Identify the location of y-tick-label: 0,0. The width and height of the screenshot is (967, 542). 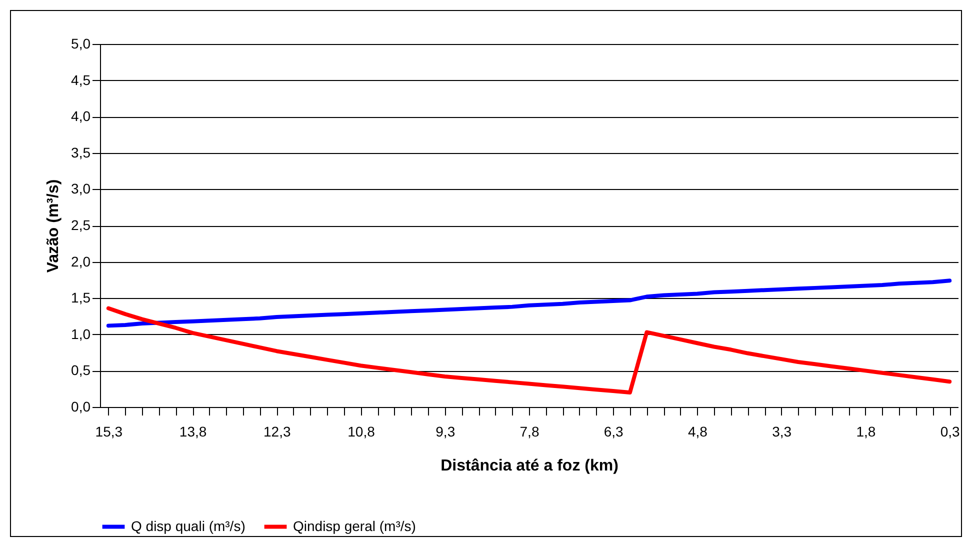
(81, 406).